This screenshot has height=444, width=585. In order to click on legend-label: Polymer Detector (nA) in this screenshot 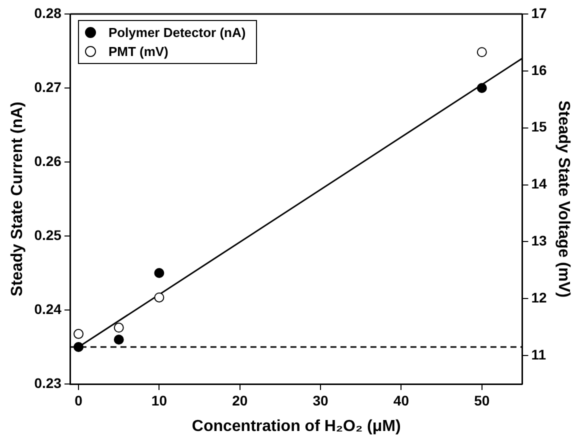, I will do `click(177, 33)`.